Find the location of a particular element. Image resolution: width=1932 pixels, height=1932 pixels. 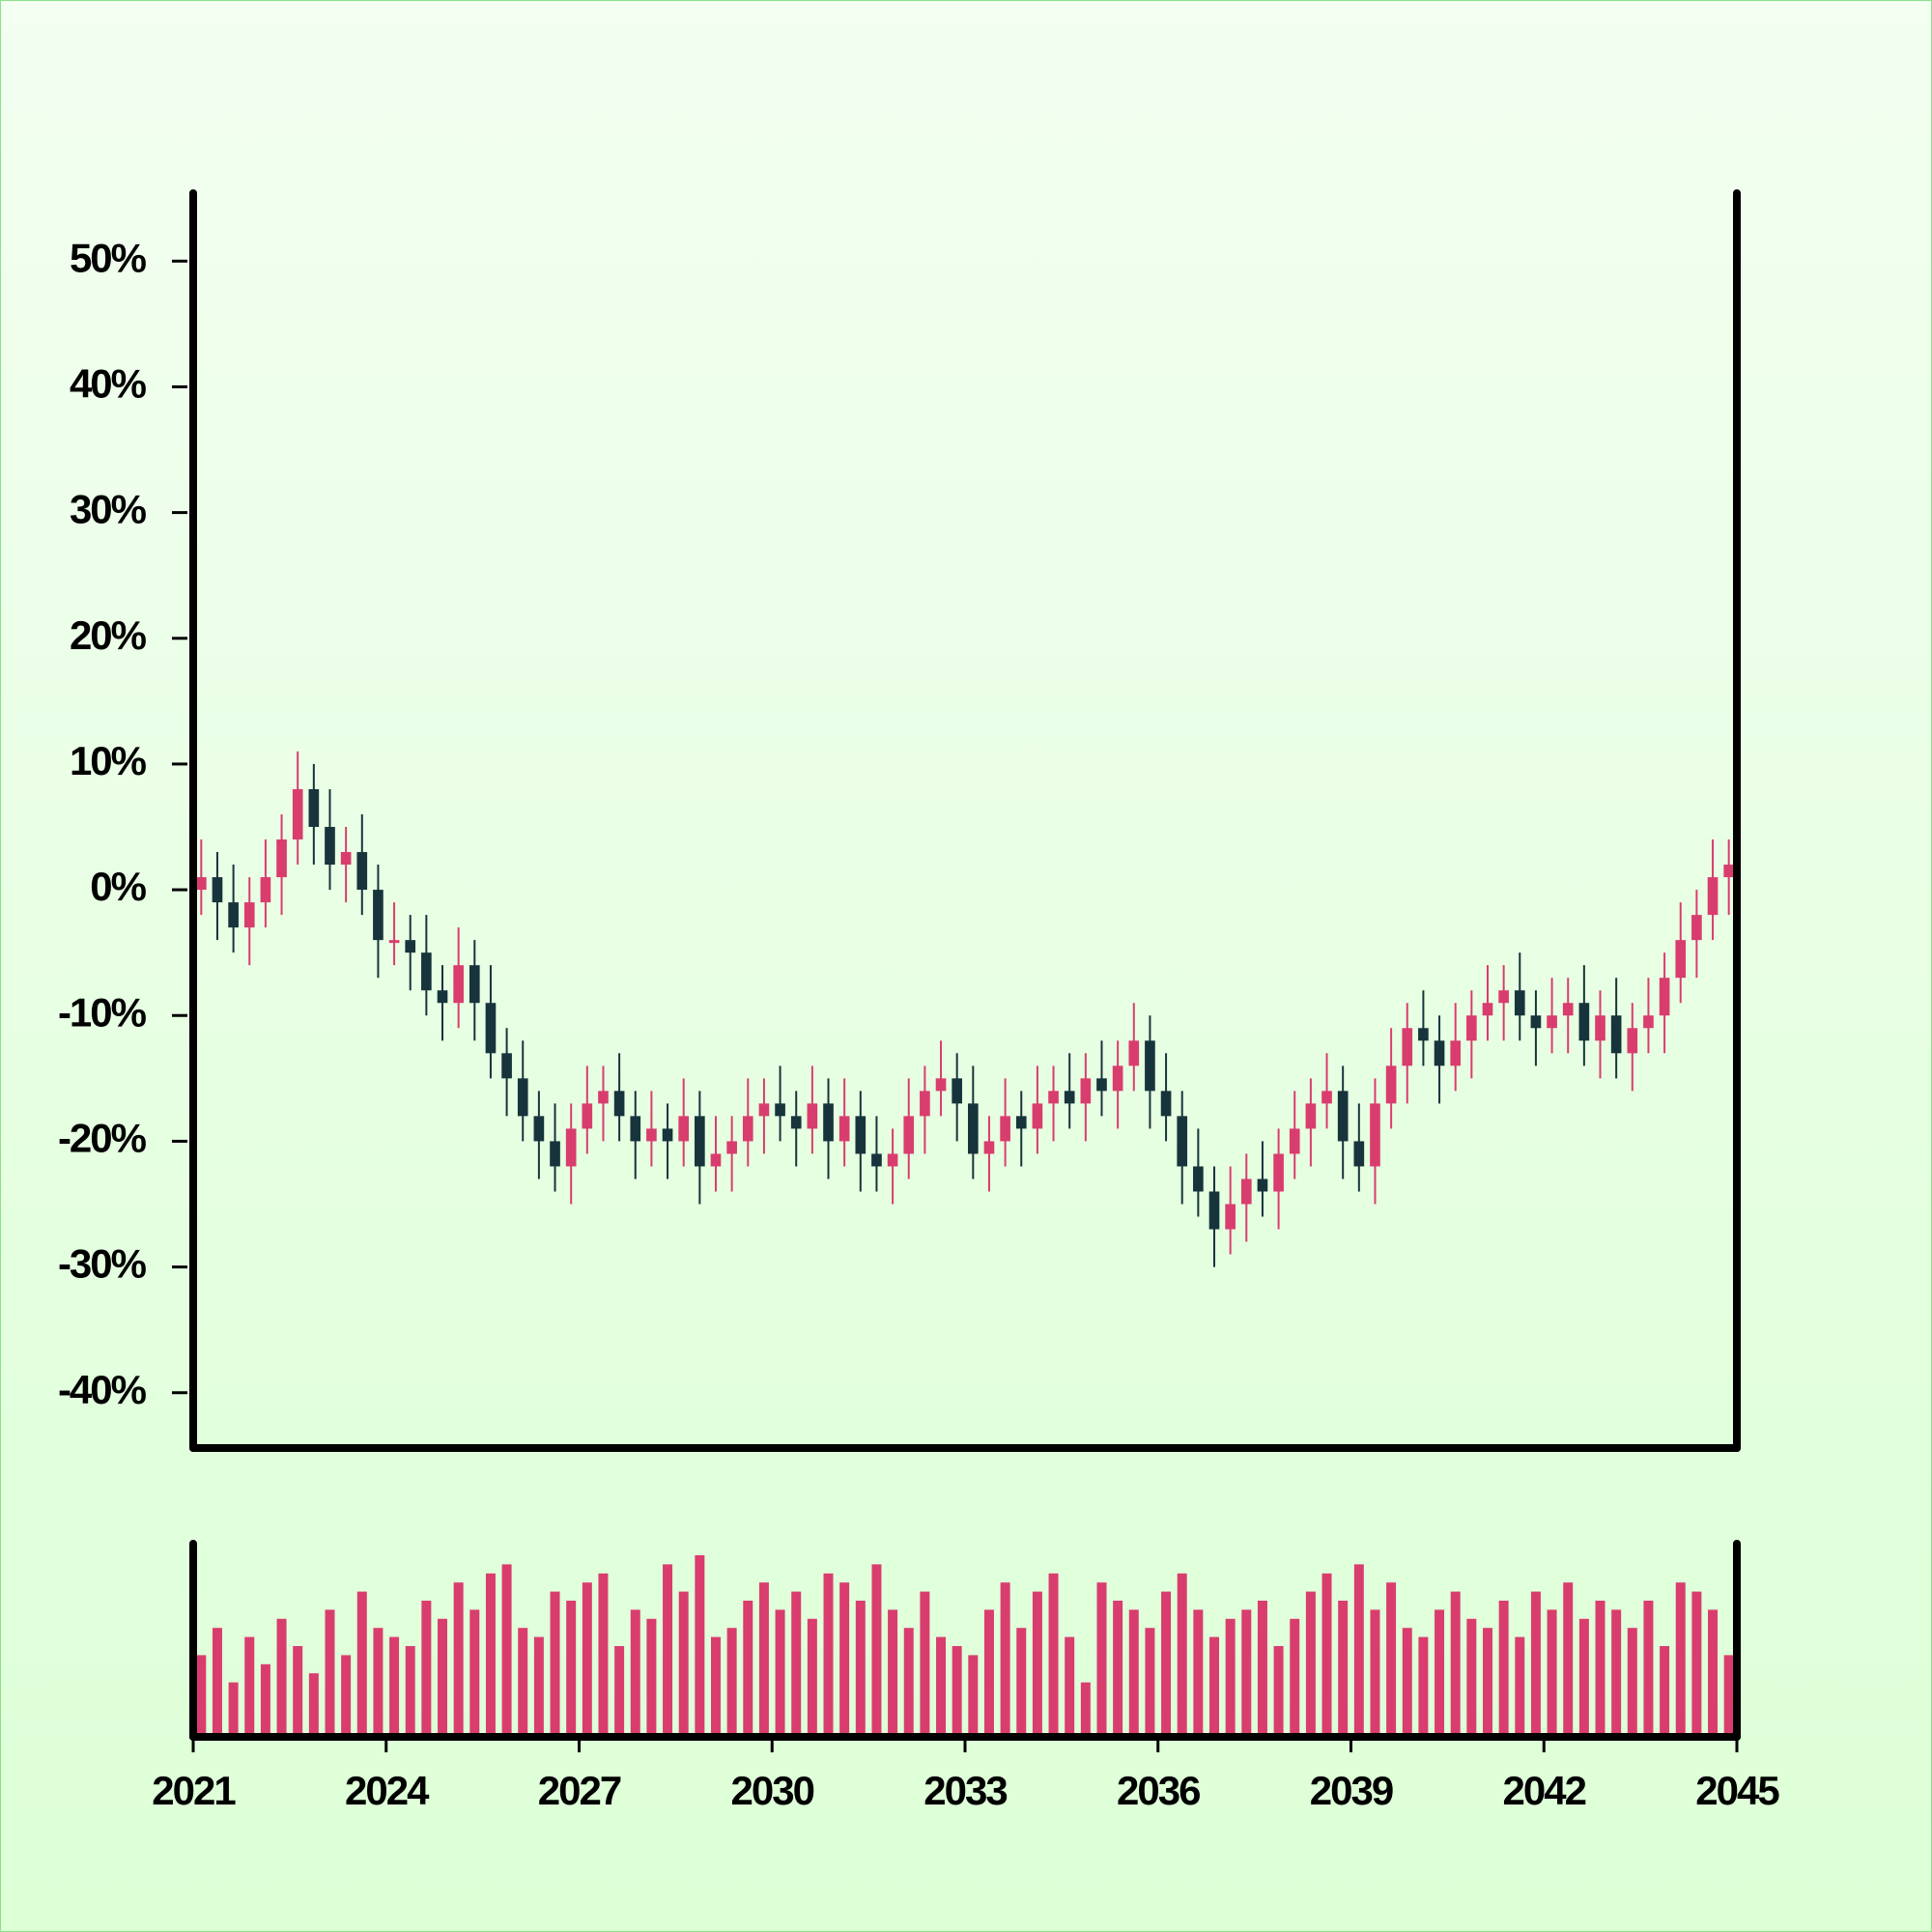

y-tick-label: 50% is located at coordinates (108, 257).